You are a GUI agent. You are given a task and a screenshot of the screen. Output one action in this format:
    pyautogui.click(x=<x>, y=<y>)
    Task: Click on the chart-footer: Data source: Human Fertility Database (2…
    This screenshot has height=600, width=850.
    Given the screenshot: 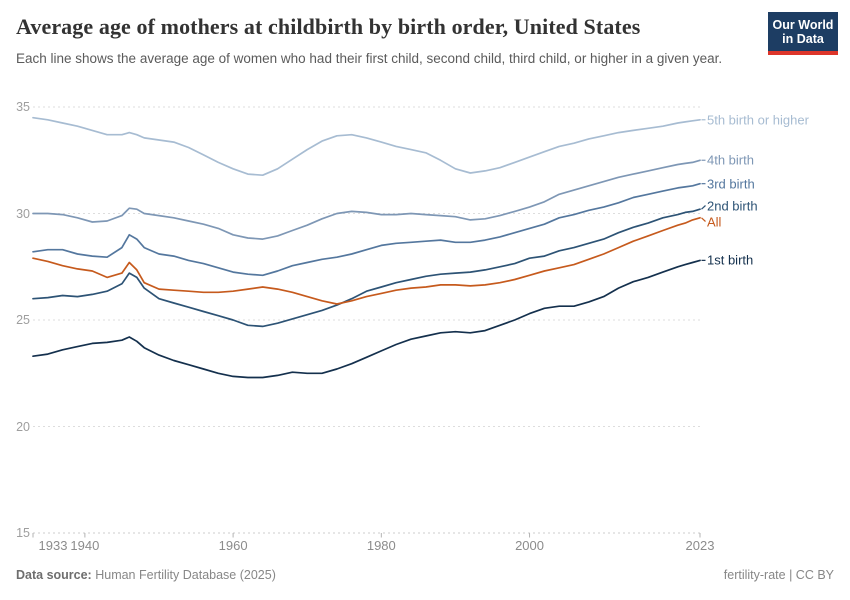 What is the action you would take?
    pyautogui.click(x=425, y=580)
    